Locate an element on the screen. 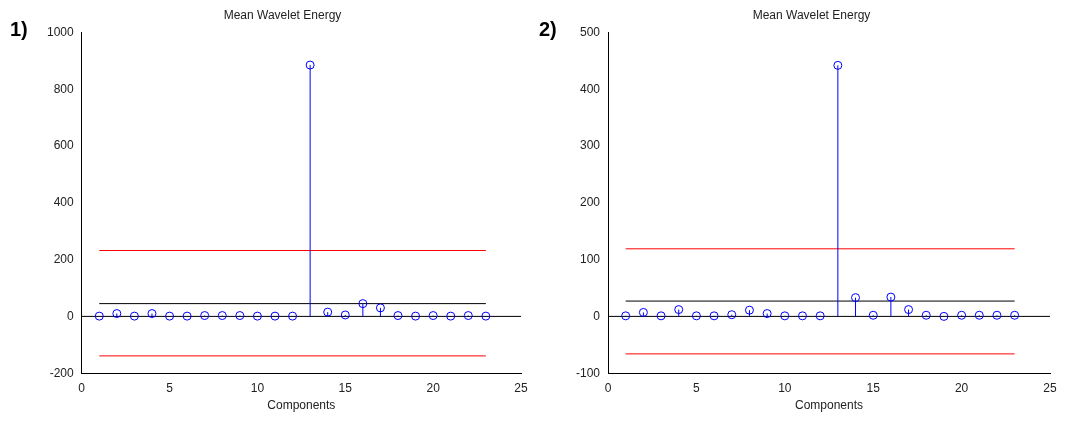 Image resolution: width=1074 pixels, height=421 pixels. y-tick-label: 100 is located at coordinates (590, 258).